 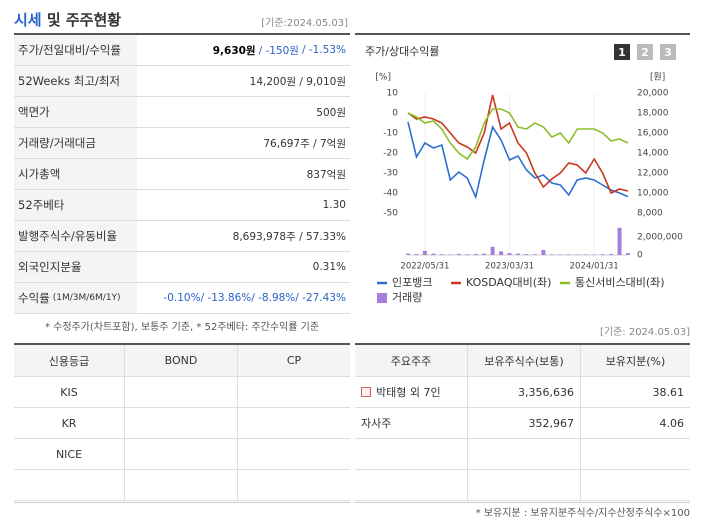 I want to click on row-value: 76,697주 / 7억원, so click(x=243, y=143).